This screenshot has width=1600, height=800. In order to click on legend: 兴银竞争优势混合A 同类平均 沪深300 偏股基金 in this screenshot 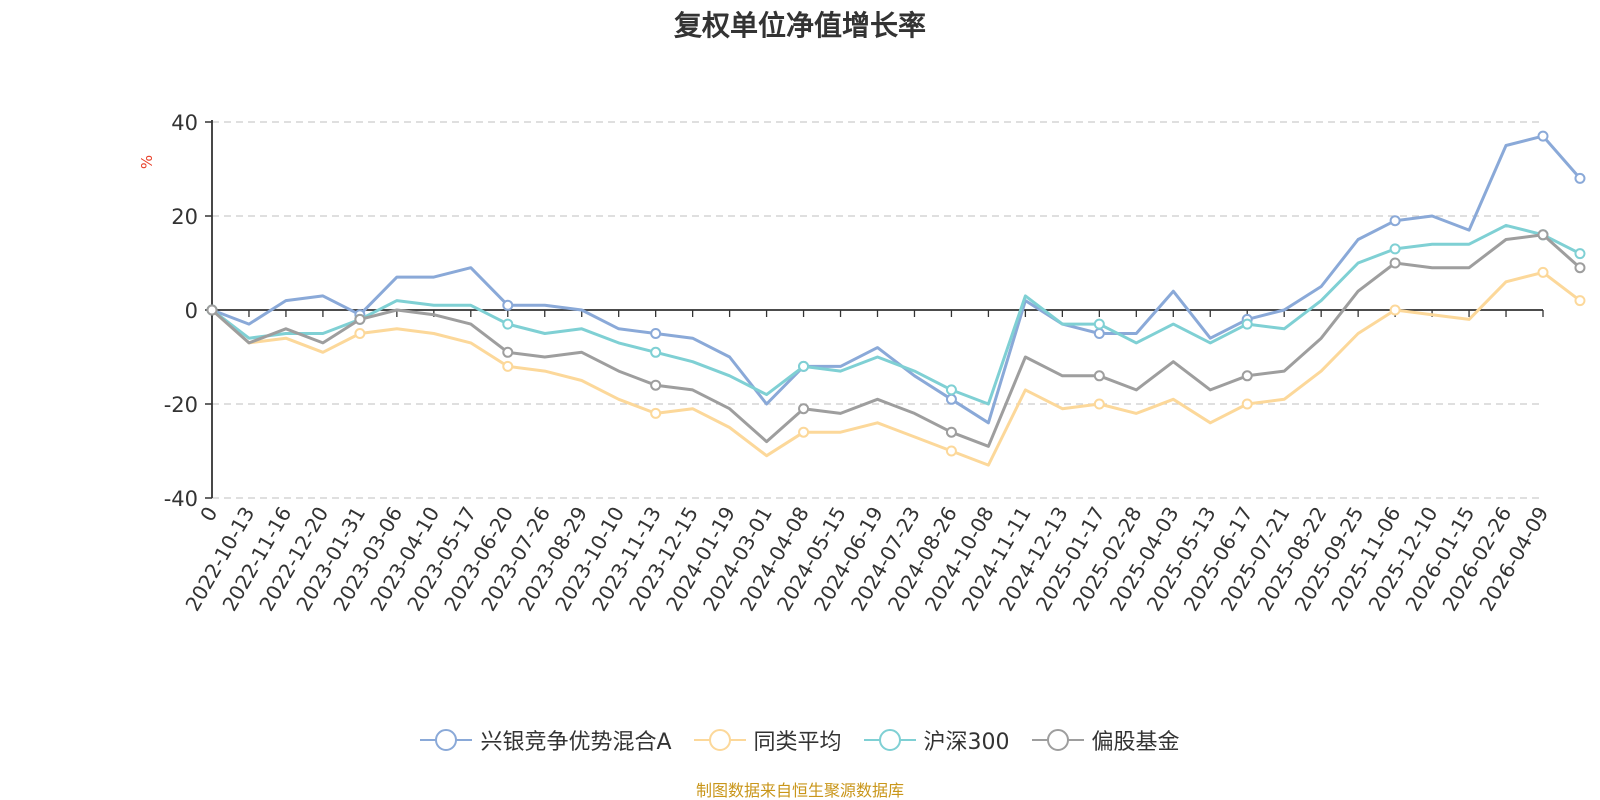, I will do `click(800, 740)`.